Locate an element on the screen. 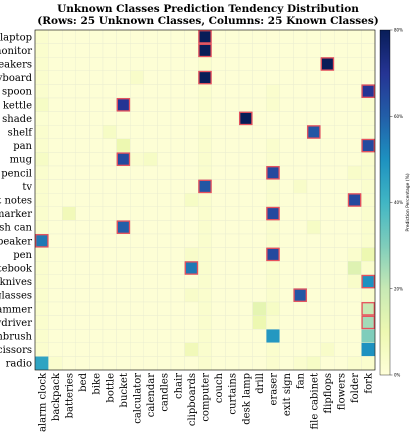 Image resolution: width=416 pixels, height=439 pixels. column-label: file cabinet is located at coordinates (314, 401).